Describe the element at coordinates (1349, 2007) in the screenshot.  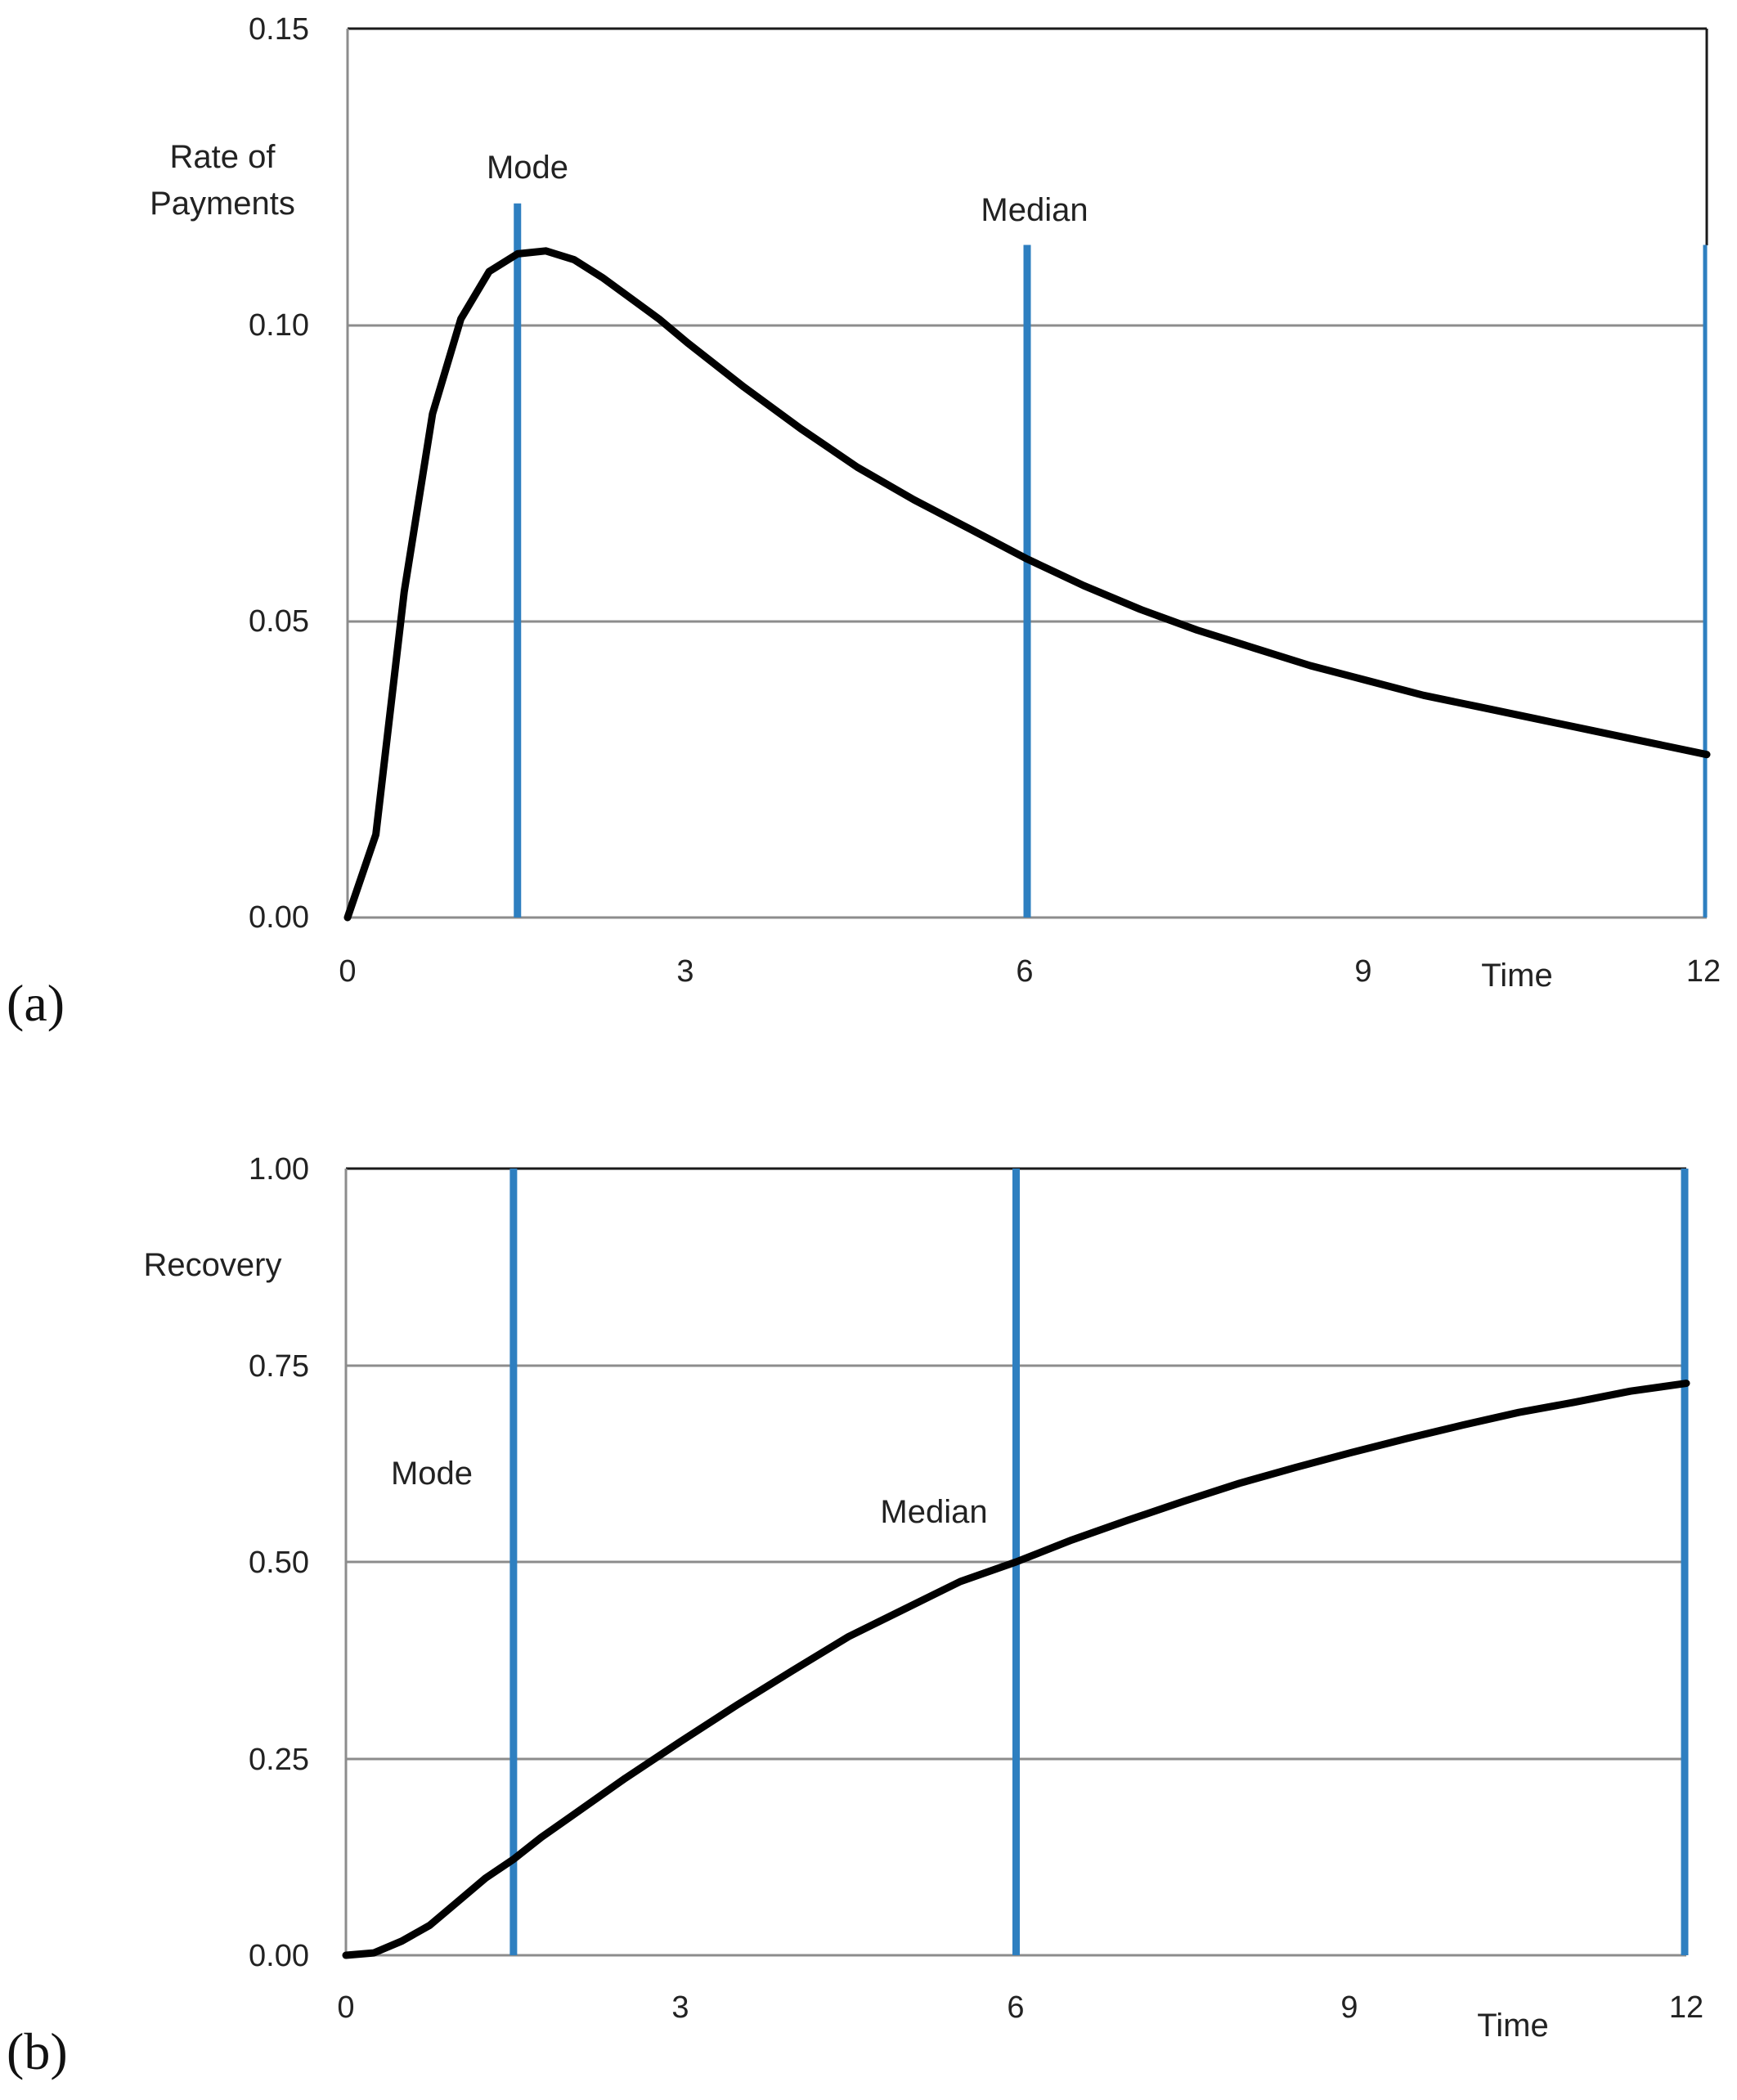
I see `x-tick-label-b-9: 9` at that location.